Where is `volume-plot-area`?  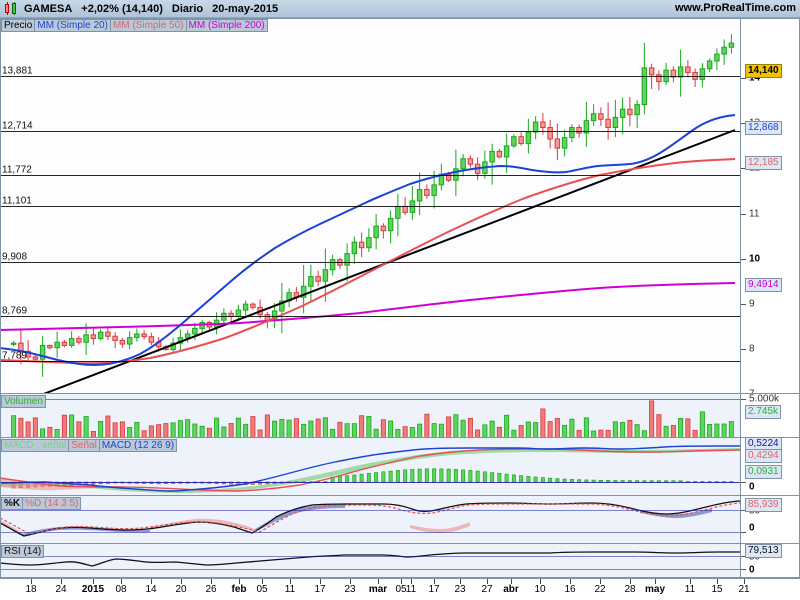 volume-plot-area is located at coordinates (370, 415).